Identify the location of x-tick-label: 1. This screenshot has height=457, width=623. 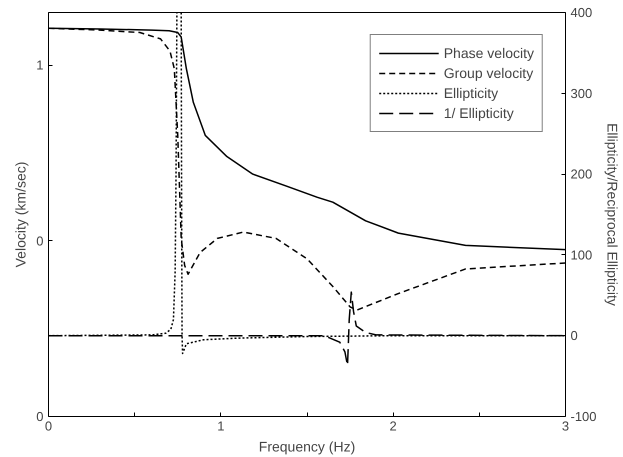
(220, 426).